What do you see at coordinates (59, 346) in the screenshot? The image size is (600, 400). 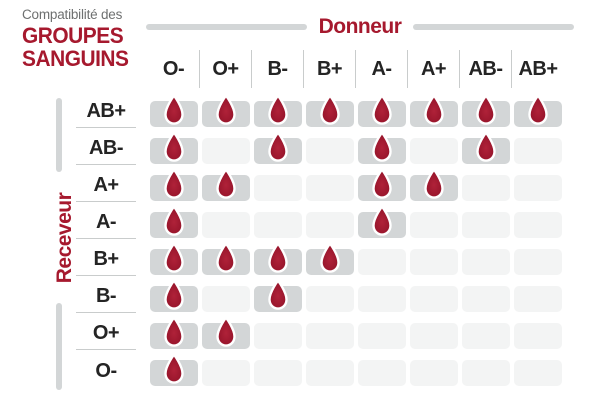 I see `receiver-rule-bottom` at bounding box center [59, 346].